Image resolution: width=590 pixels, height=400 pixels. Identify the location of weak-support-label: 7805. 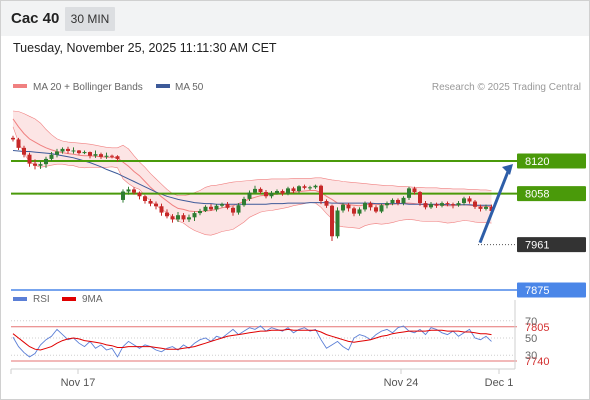
(537, 328).